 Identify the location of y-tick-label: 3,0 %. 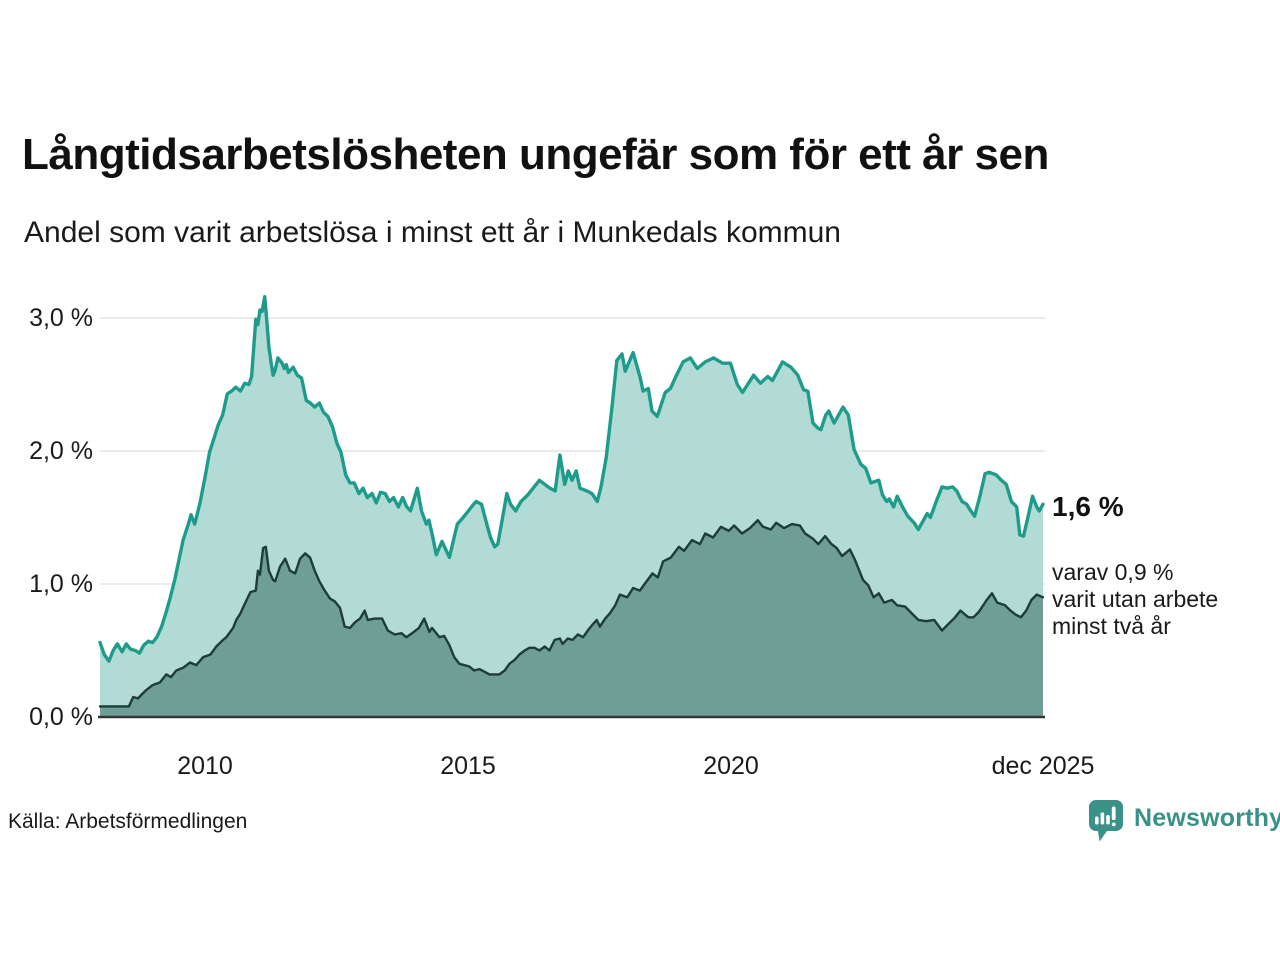
(61, 318).